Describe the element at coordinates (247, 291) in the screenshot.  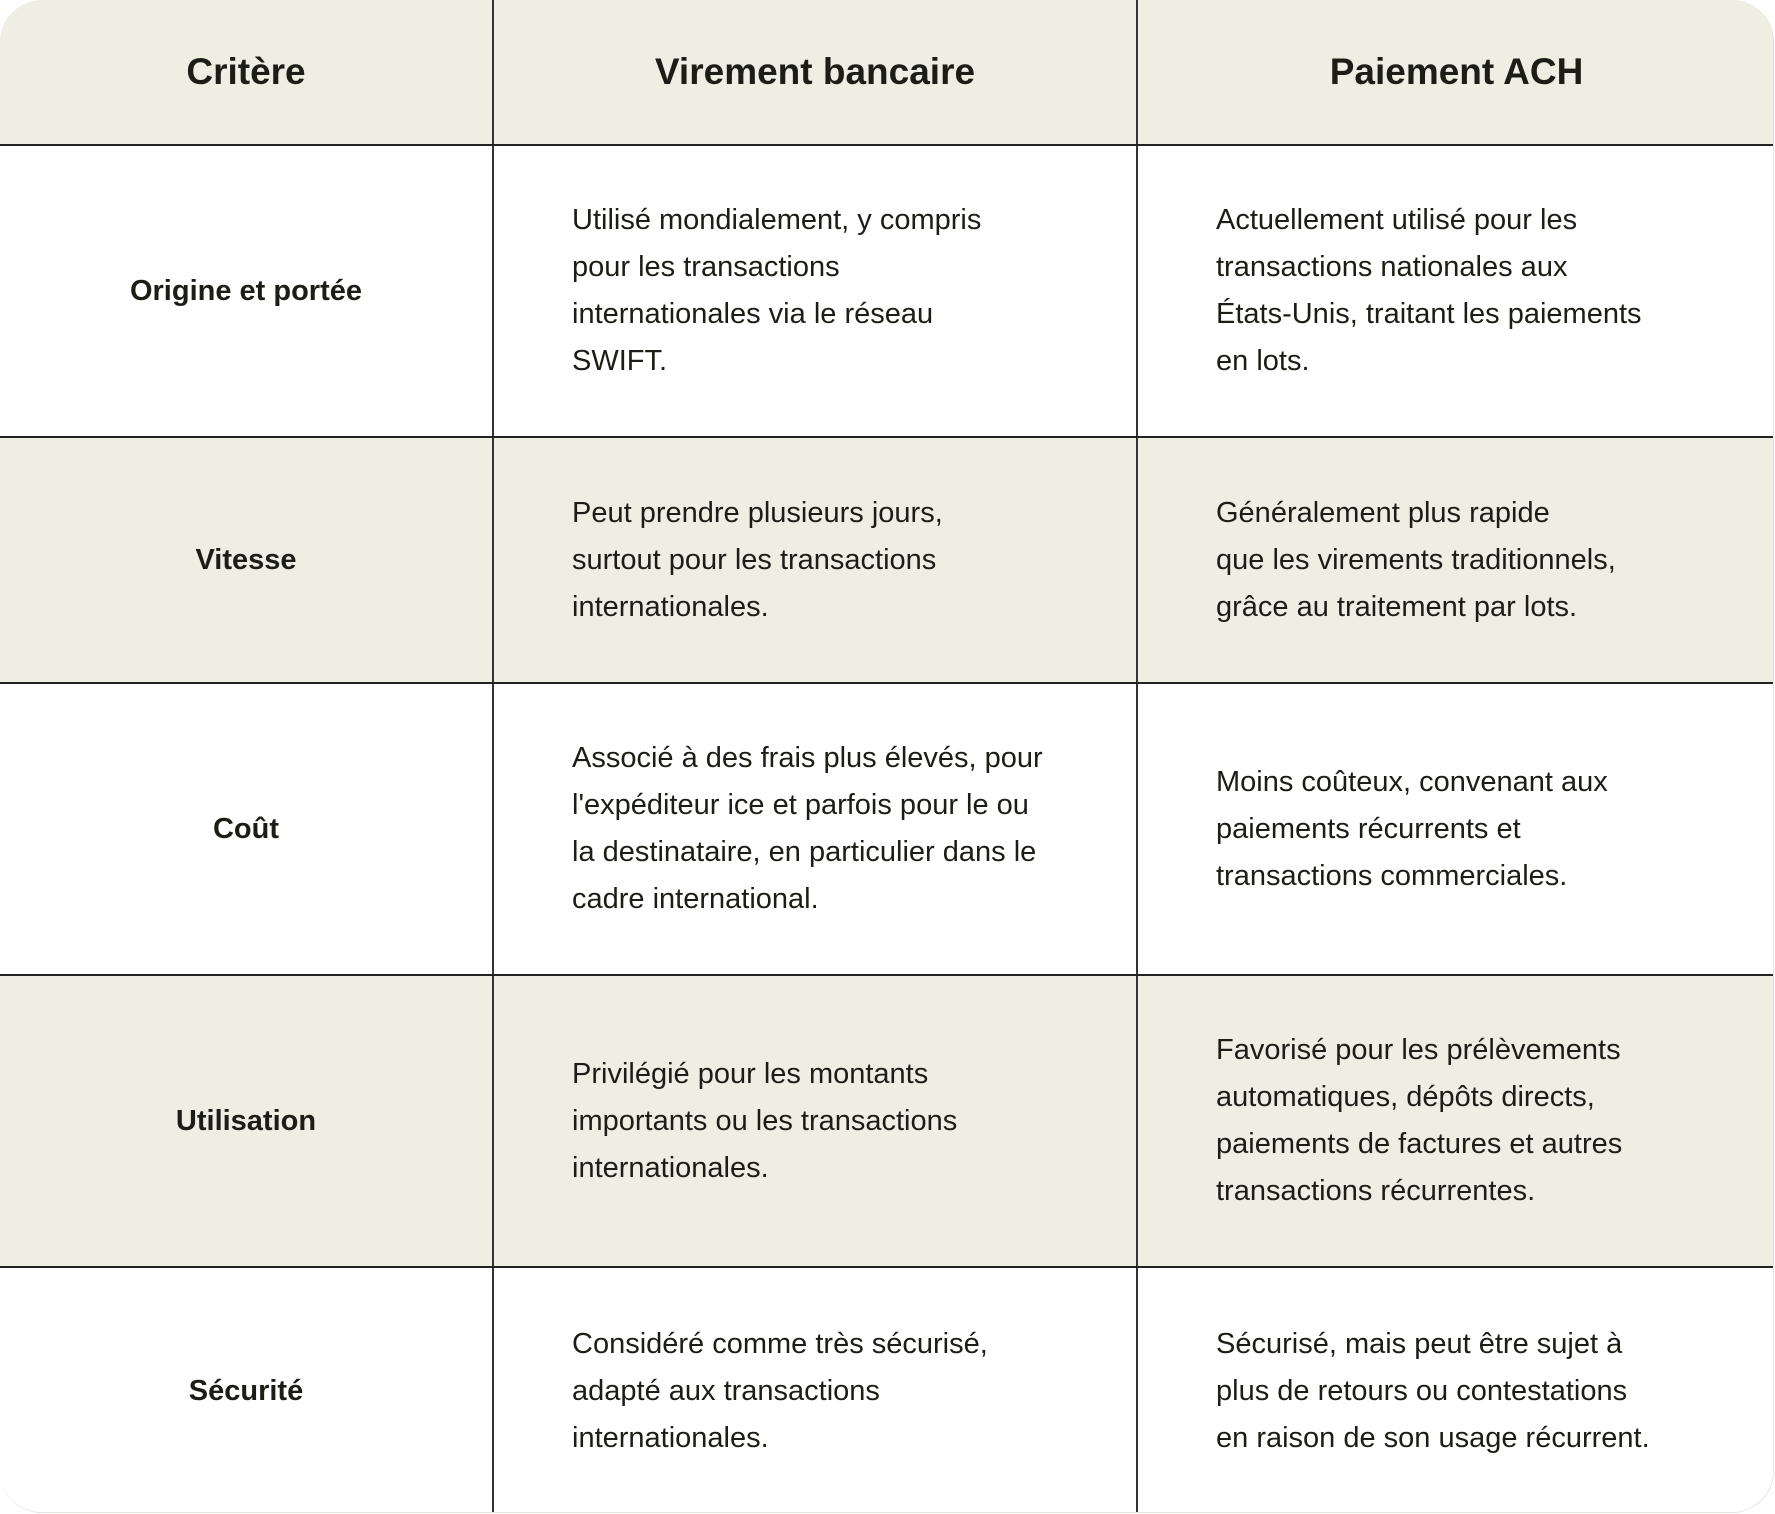
I see `criterion-cell: Origine et portée` at that location.